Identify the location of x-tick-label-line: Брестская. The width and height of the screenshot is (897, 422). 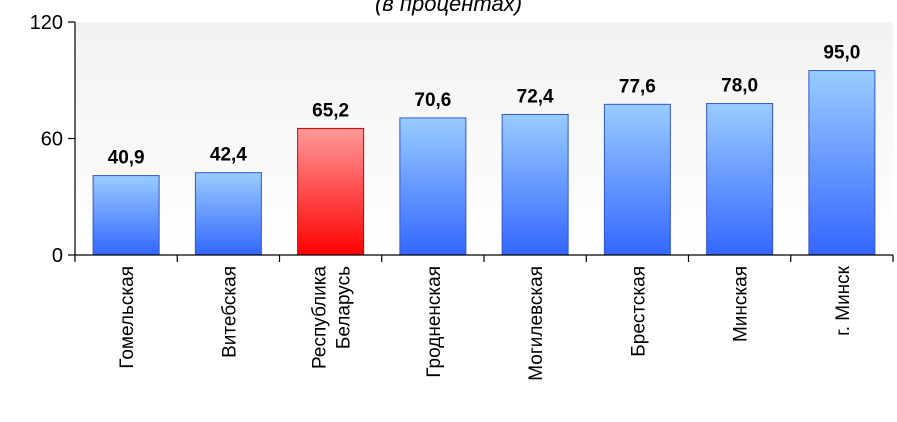
(638, 311).